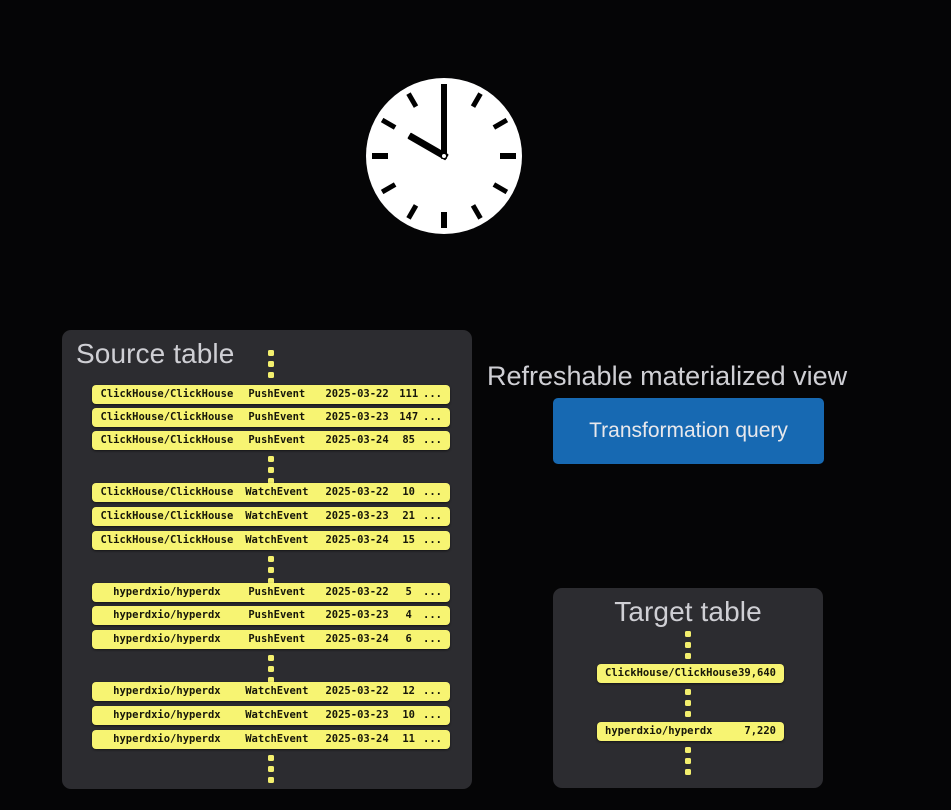 The image size is (951, 810). I want to click on table-row: hyperdxio/hyperdx 7,220, so click(690, 731).